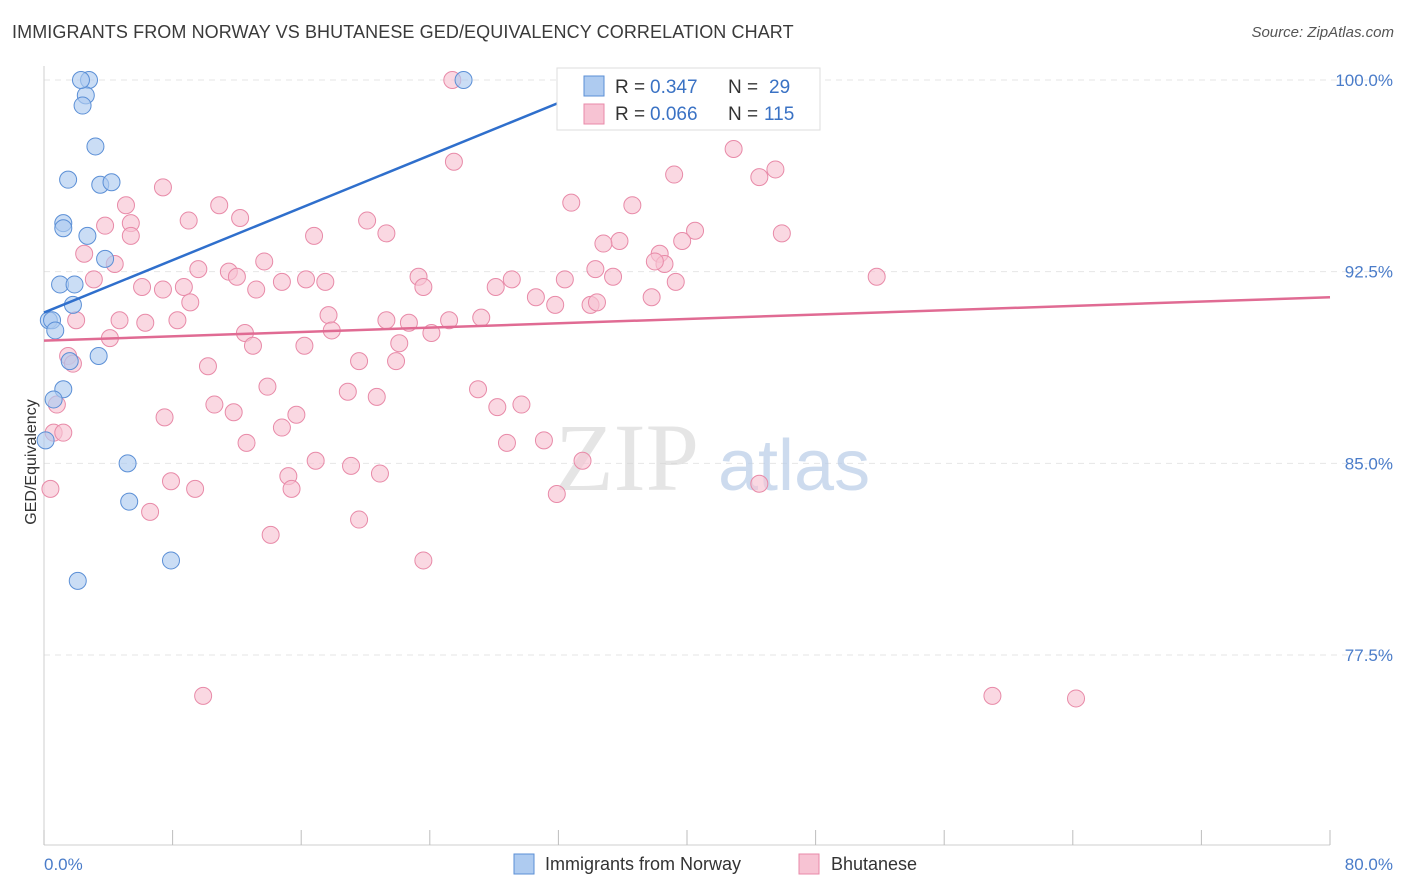 The width and height of the screenshot is (1406, 892). Describe the element at coordinates (1369, 655) in the screenshot. I see `y-tick-label-0: 77.5%` at that location.